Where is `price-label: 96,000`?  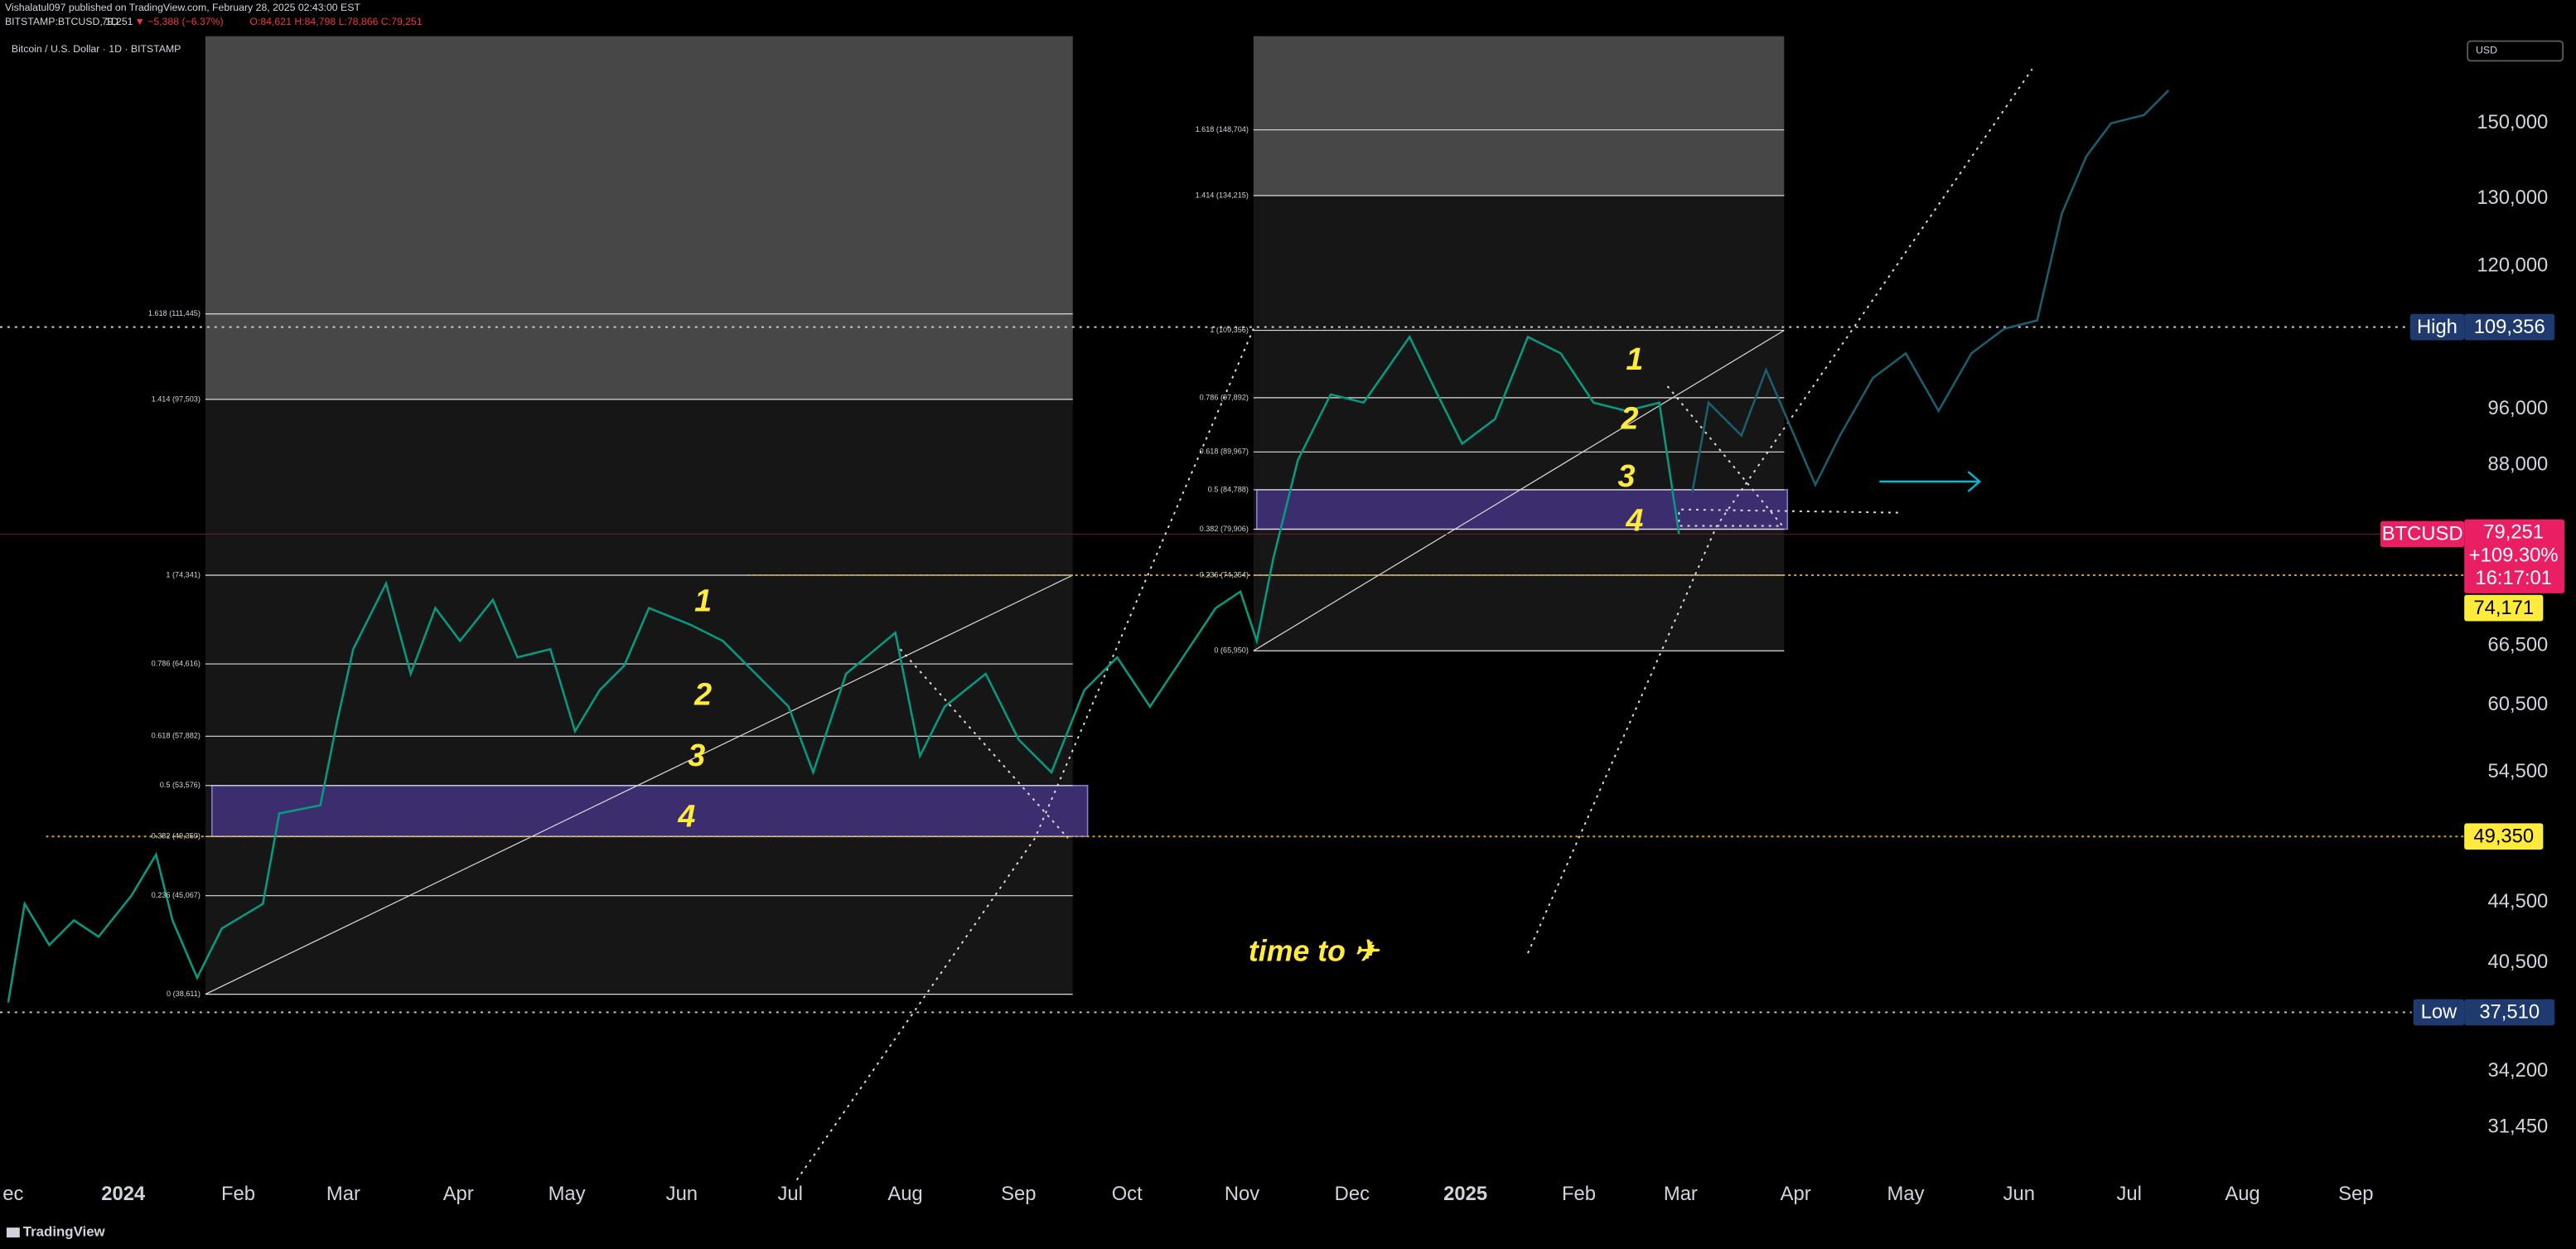
price-label: 96,000 is located at coordinates (2518, 408).